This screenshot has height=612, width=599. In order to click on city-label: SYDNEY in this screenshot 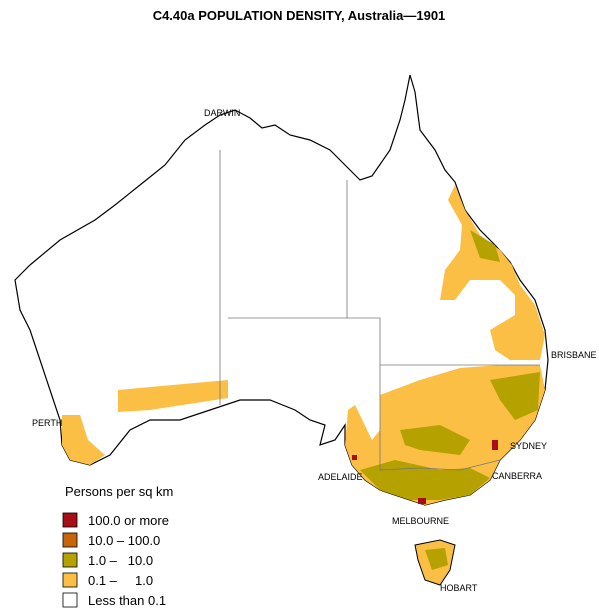, I will do `click(528, 446)`.